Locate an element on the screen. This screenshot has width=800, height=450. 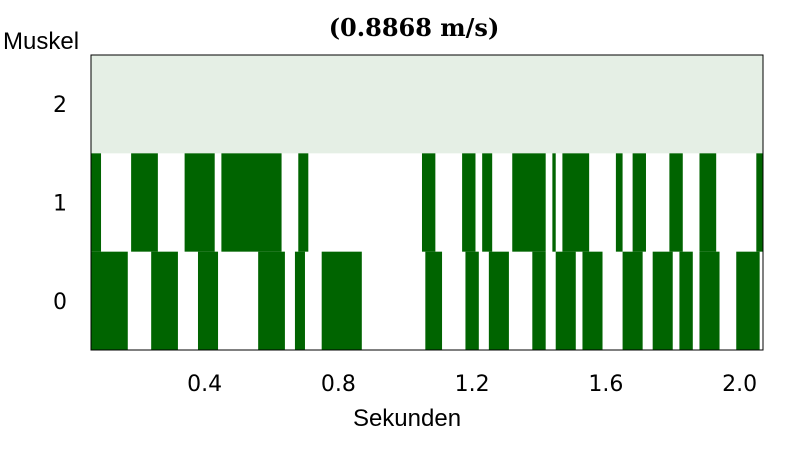
x-tick-label: 1.6 is located at coordinates (605, 384).